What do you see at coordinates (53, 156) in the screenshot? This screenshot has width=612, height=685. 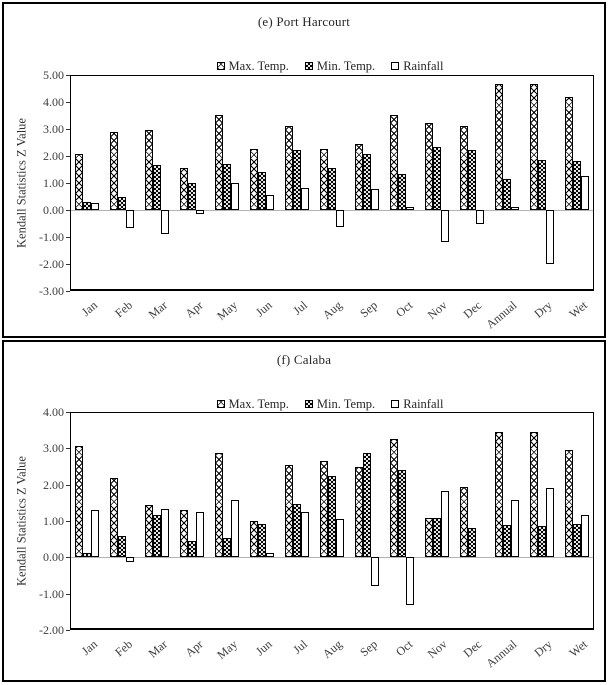 I see `y-tick-label: 2.00` at bounding box center [53, 156].